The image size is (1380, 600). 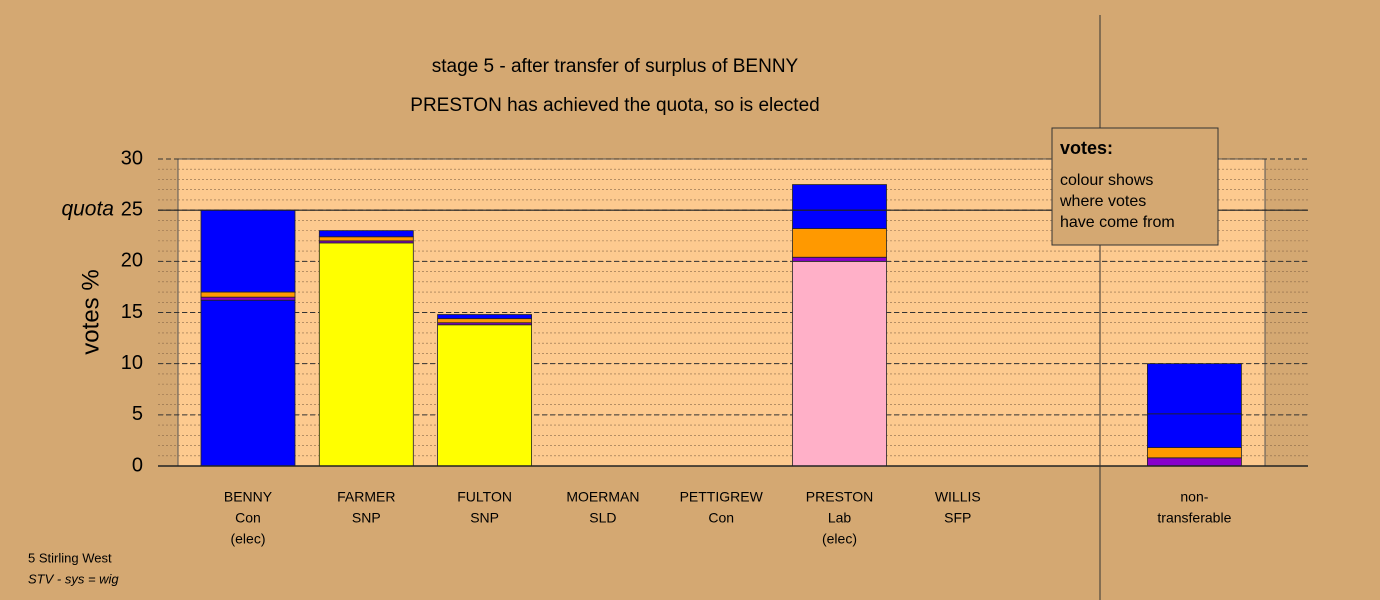 What do you see at coordinates (248, 497) in the screenshot?
I see `x-tick-label: BENNY` at bounding box center [248, 497].